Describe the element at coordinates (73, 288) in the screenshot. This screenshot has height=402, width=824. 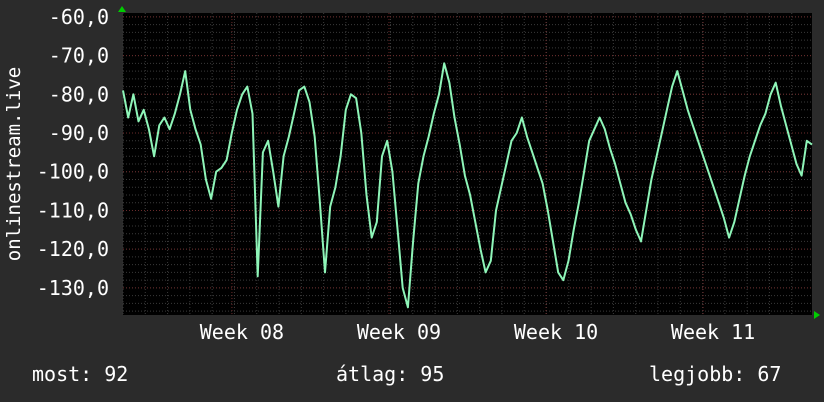
I see `y-tick-label: -130,0` at that location.